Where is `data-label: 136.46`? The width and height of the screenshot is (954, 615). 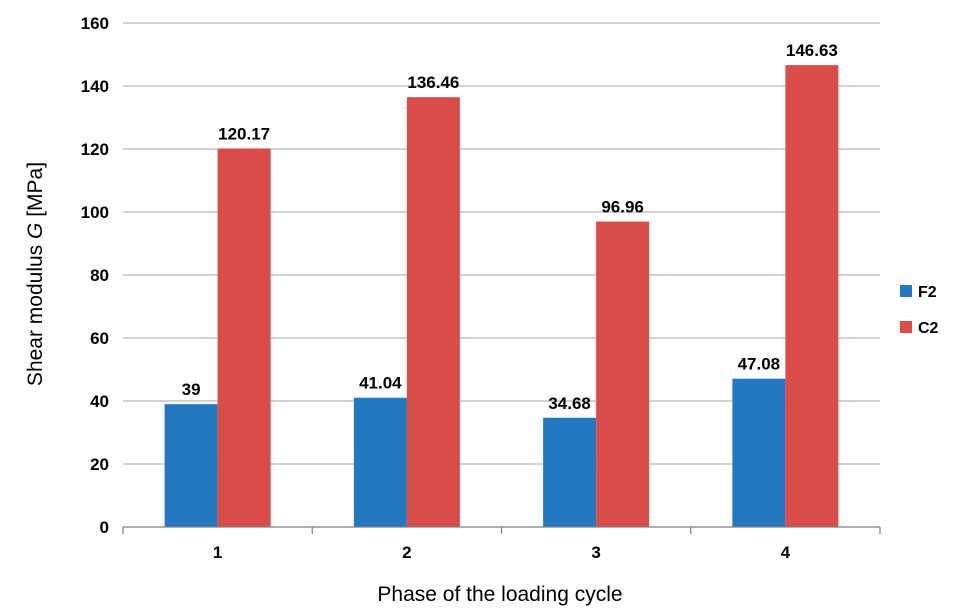
data-label: 136.46 is located at coordinates (433, 82).